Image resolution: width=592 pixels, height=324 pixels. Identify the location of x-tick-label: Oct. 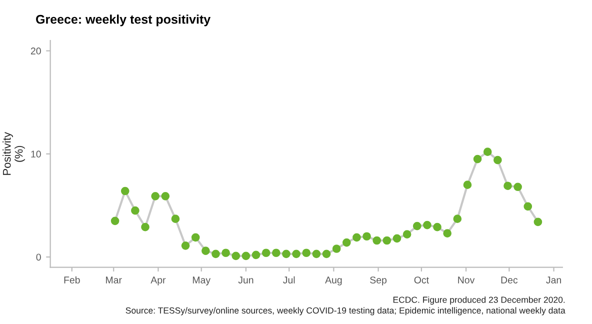
(421, 280).